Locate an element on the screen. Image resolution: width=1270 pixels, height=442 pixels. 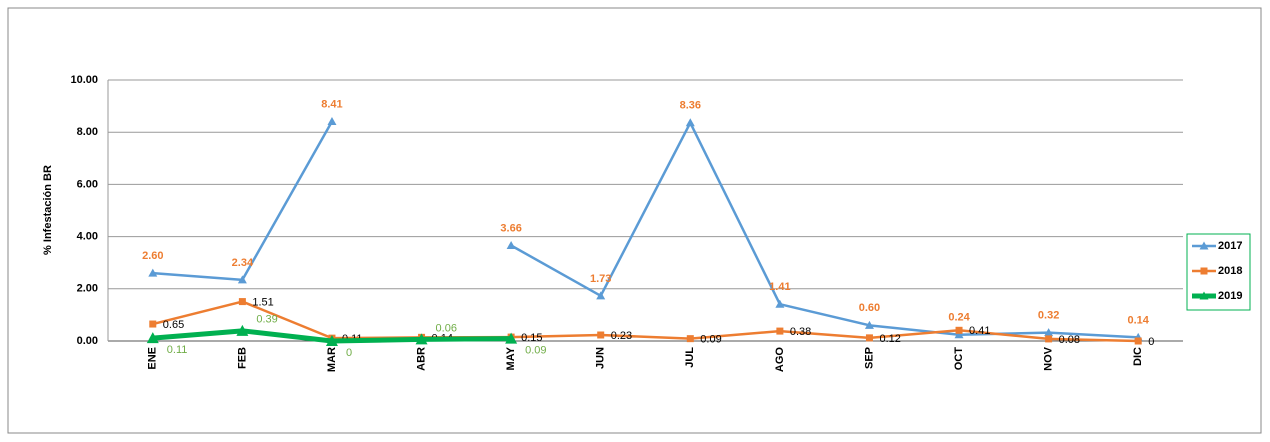
y-tick-label: 8.00 is located at coordinates (87, 132).